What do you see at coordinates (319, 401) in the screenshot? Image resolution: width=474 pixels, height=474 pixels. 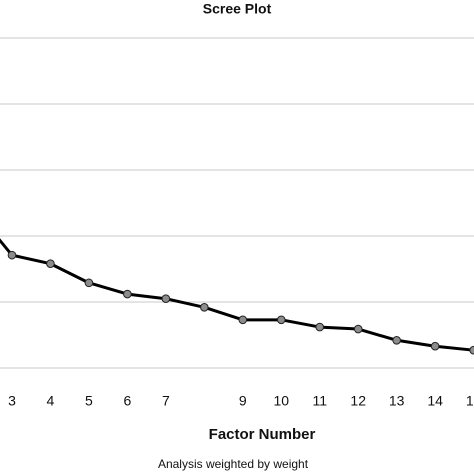 I see `x-tick-label: 11` at bounding box center [319, 401].